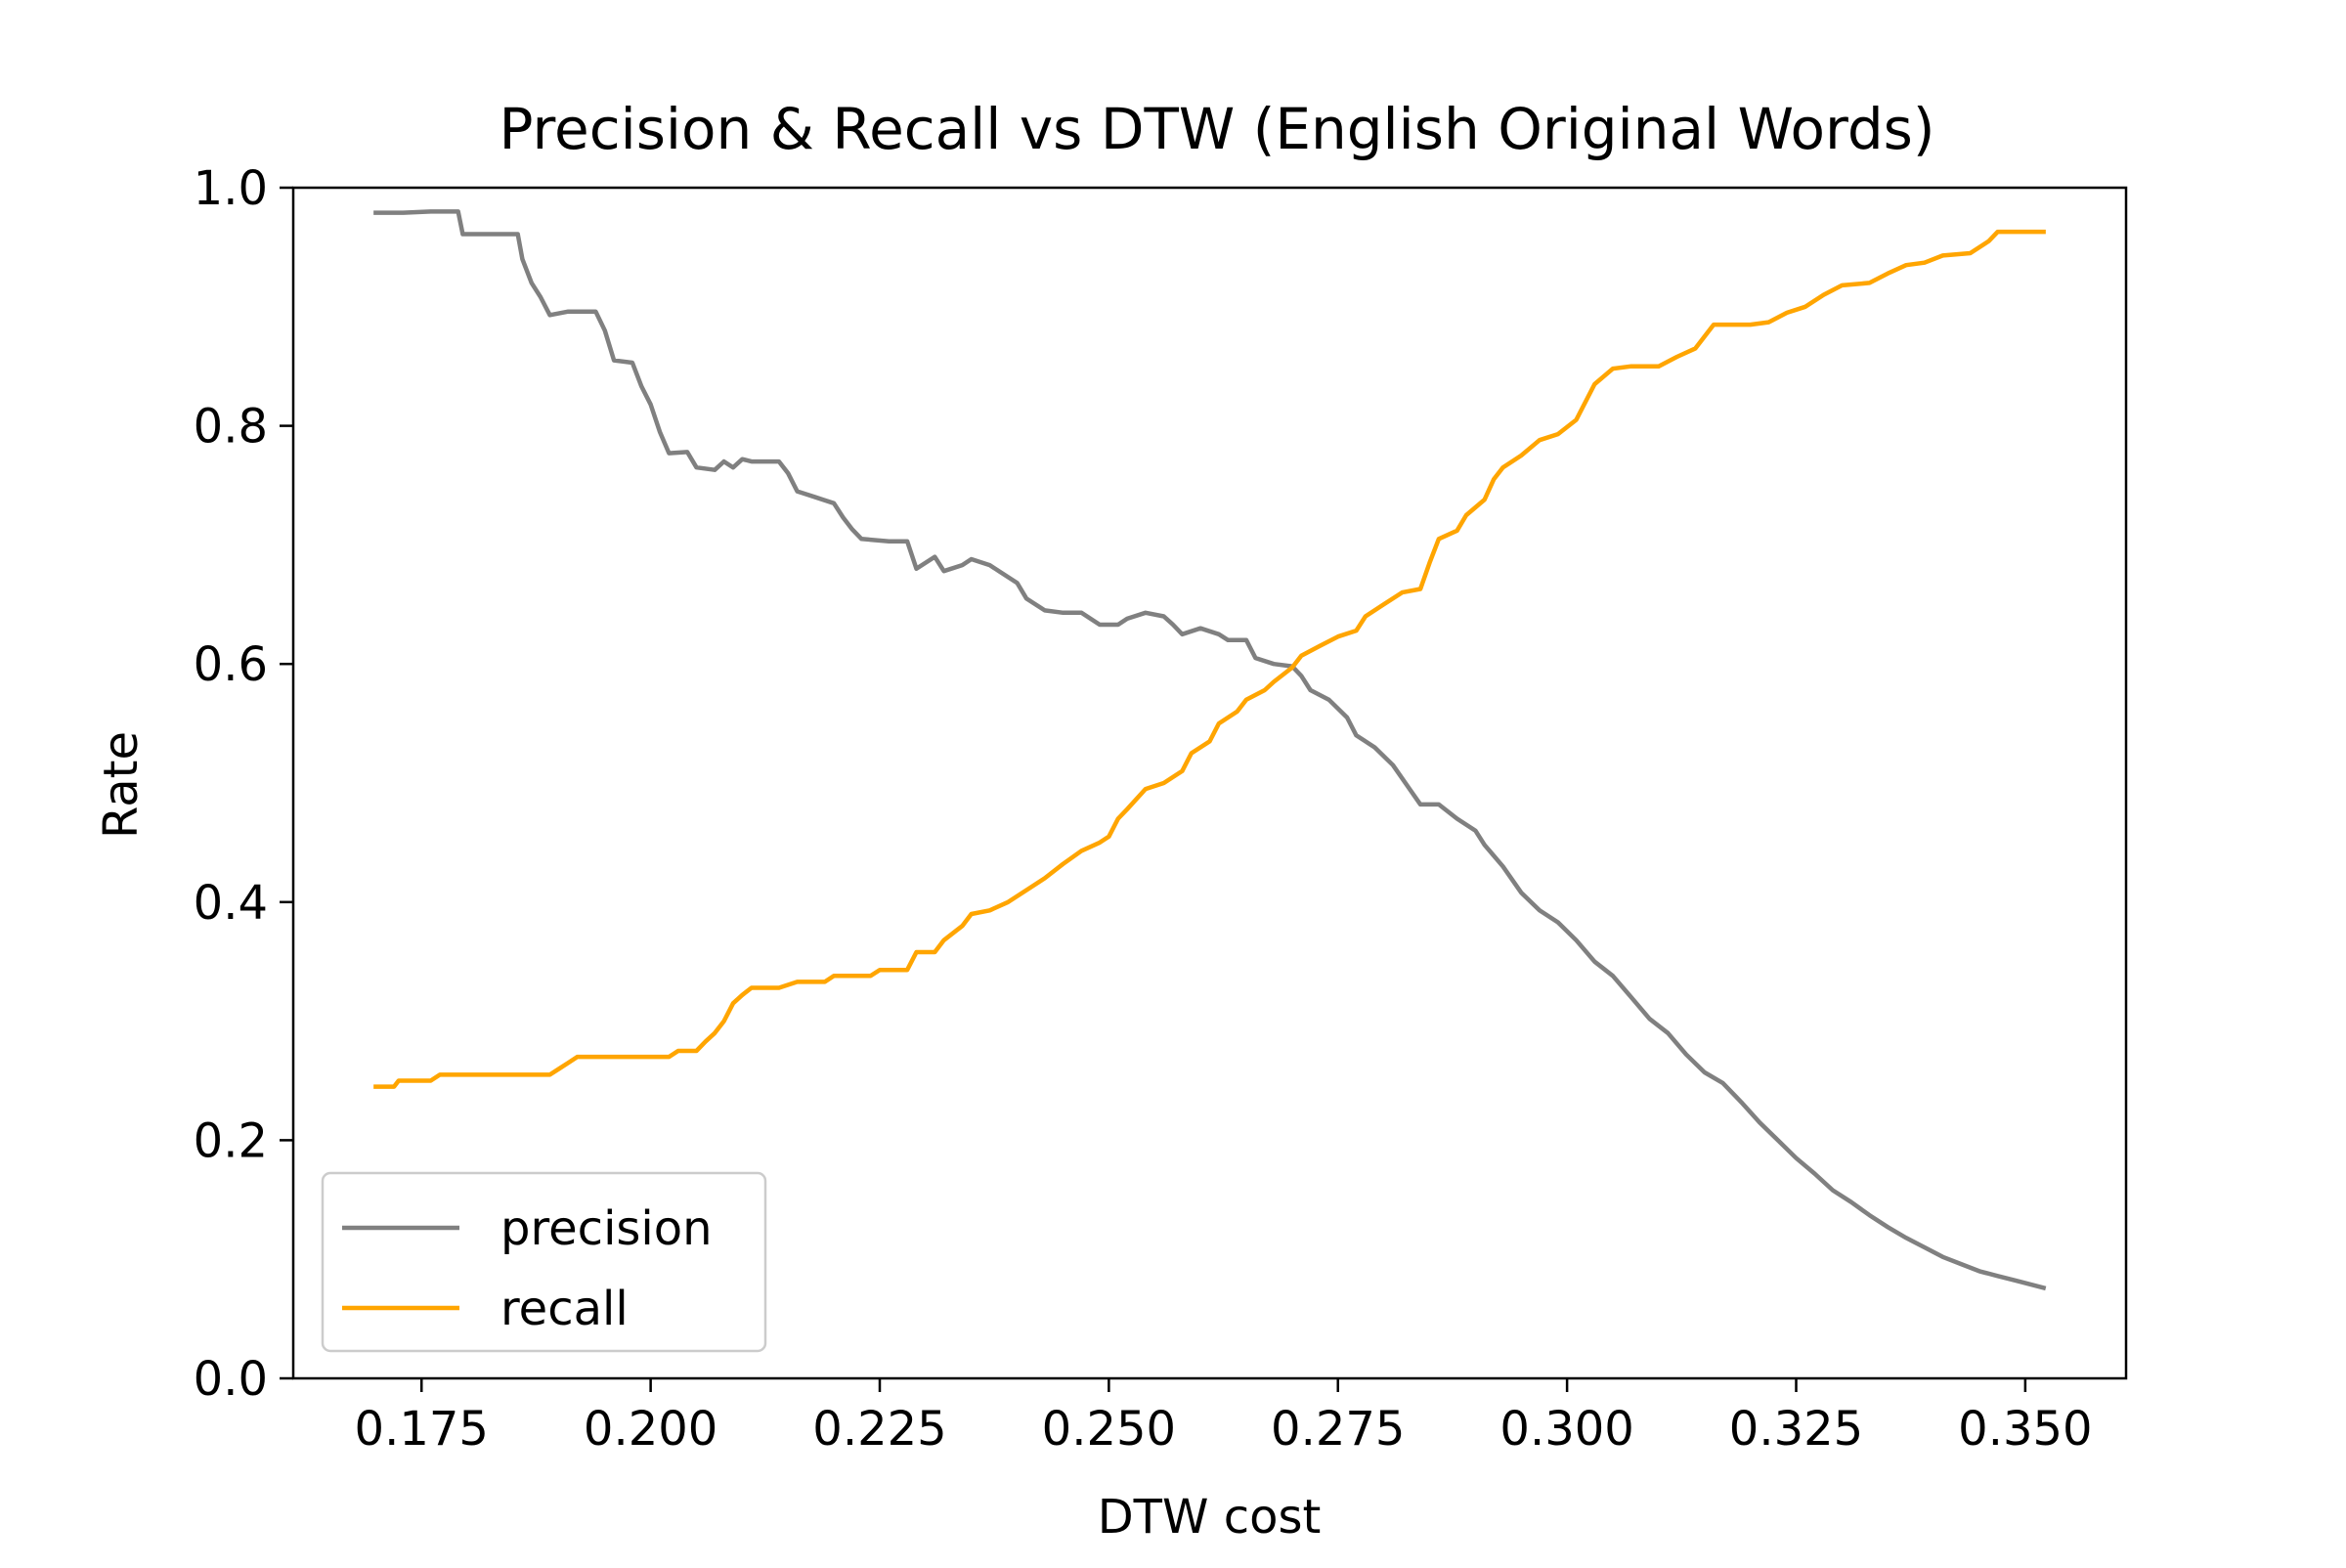  Describe the element at coordinates (1109, 1429) in the screenshot. I see `x-tick-label: 0.250` at that location.